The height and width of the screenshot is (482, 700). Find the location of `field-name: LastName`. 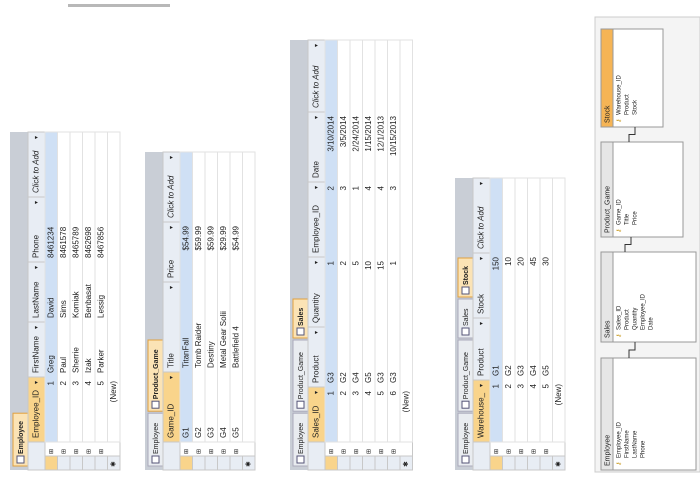

field-name: LastName is located at coordinates (636, 444).